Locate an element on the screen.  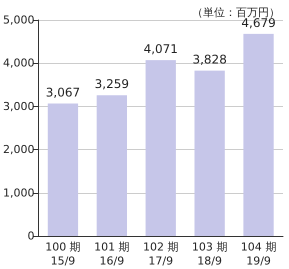
data-label: 3,828 is located at coordinates (209, 59).